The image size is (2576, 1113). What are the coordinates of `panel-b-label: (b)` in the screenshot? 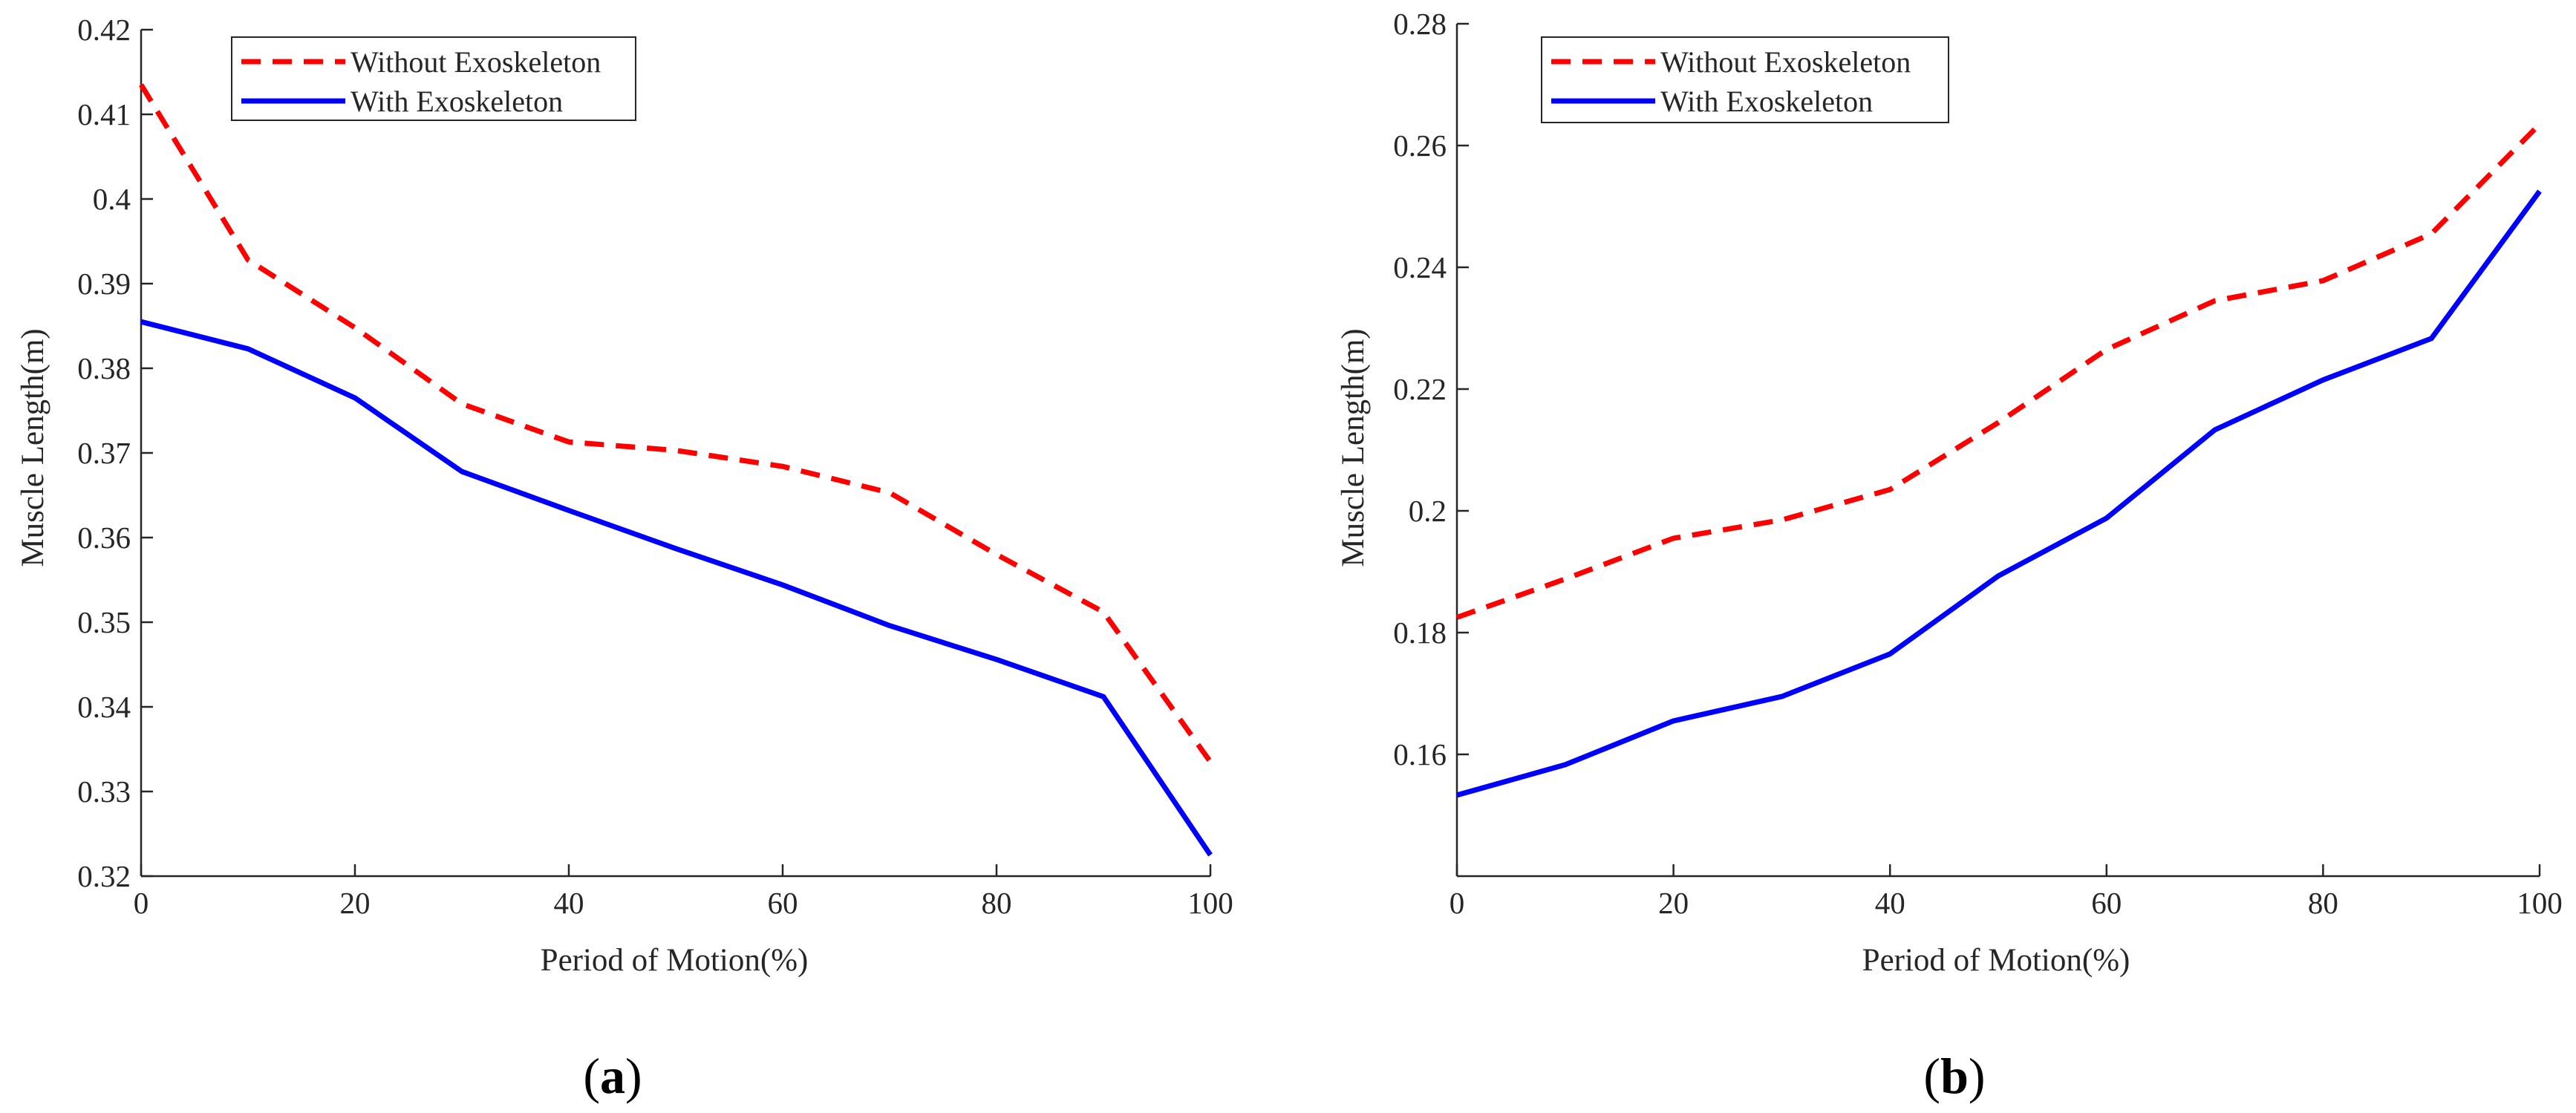 It's located at (1954, 1076).